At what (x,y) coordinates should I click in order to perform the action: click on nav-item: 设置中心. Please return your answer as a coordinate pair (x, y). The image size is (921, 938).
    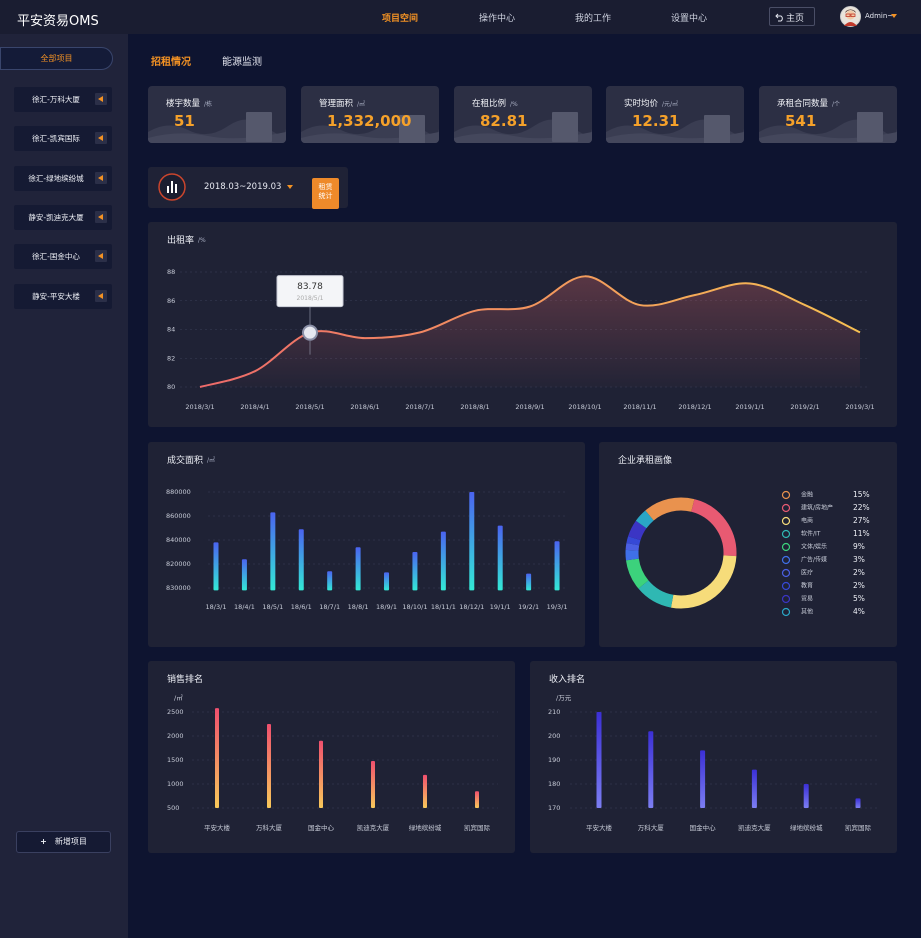
    Looking at the image, I should click on (688, 19).